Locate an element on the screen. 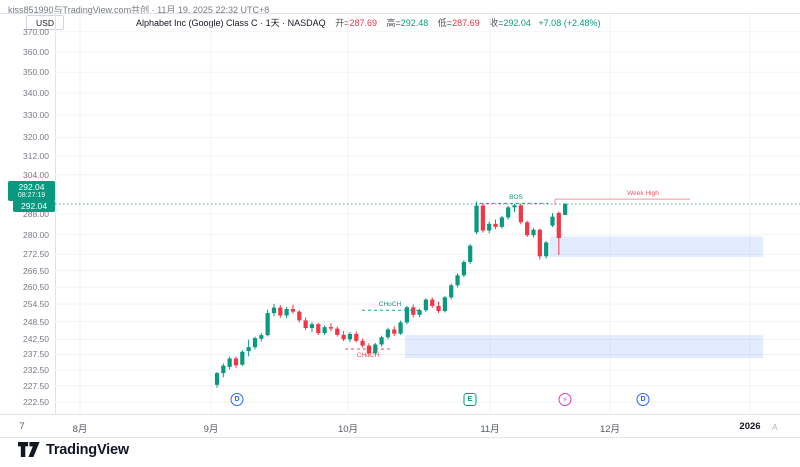 This screenshot has height=467, width=800. low-value: 287.69 is located at coordinates (466, 23).